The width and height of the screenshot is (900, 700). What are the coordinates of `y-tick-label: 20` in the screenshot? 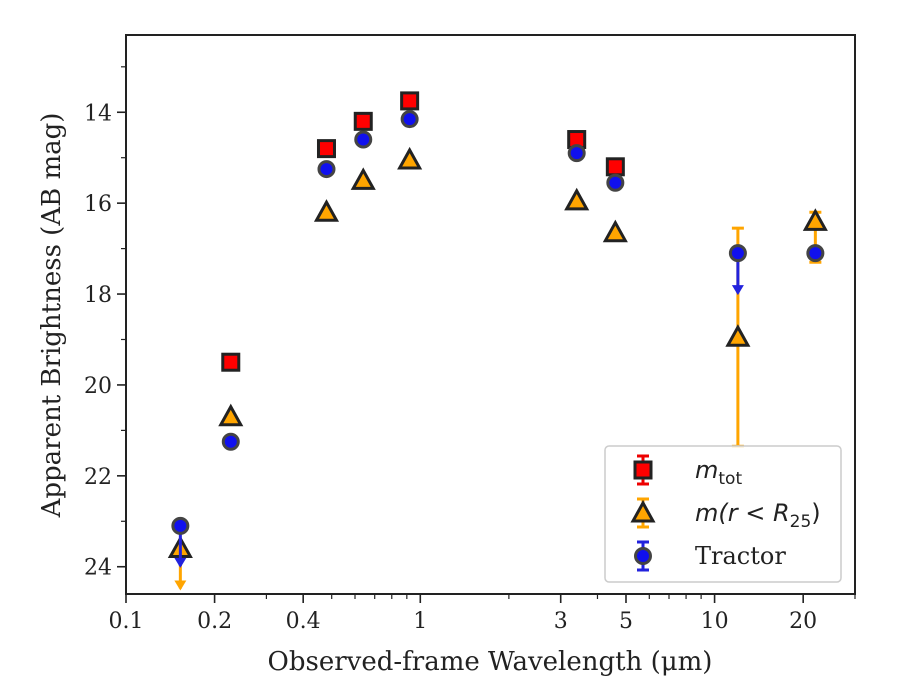 It's located at (98, 386).